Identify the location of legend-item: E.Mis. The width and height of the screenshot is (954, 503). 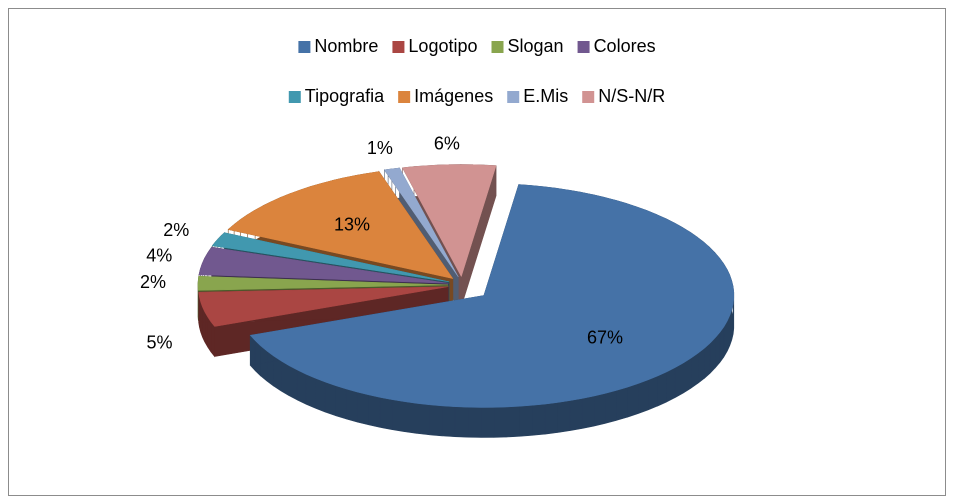
(537, 96).